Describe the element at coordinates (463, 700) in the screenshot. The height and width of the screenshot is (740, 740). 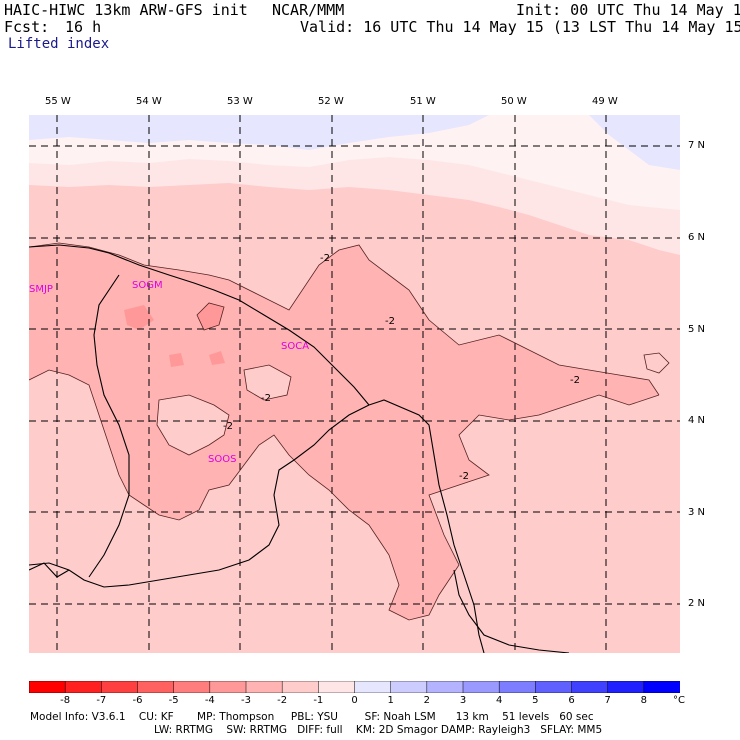
I see `colorbar-tick-label: 3` at that location.